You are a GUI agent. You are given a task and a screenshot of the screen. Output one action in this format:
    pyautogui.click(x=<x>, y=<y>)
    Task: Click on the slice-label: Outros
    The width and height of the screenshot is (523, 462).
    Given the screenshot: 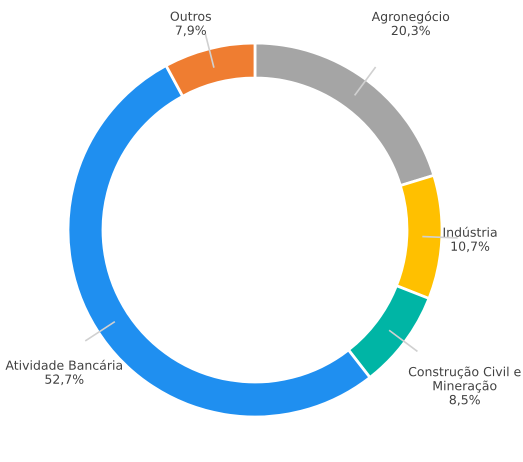 What is the action you would take?
    pyautogui.click(x=190, y=16)
    